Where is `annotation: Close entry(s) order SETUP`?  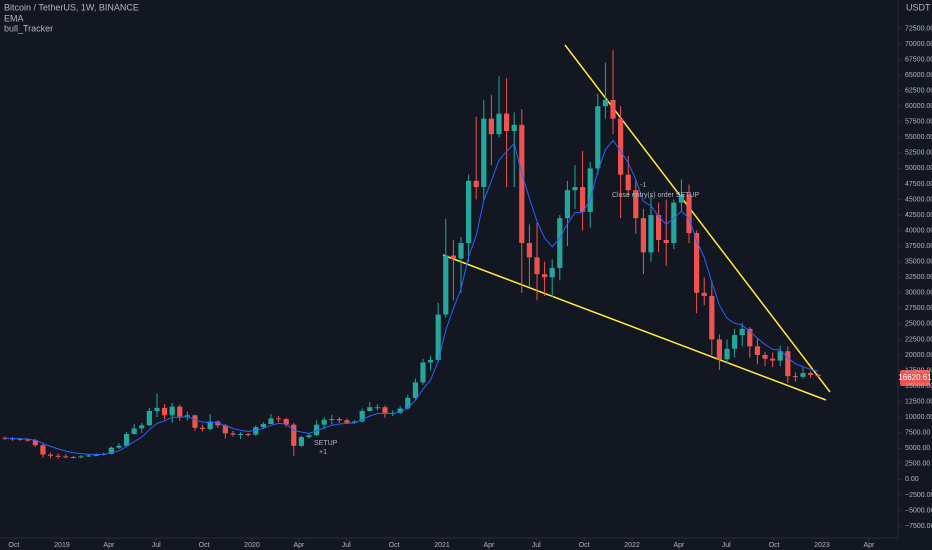
annotation: Close entry(s) order SETUP is located at coordinates (655, 195).